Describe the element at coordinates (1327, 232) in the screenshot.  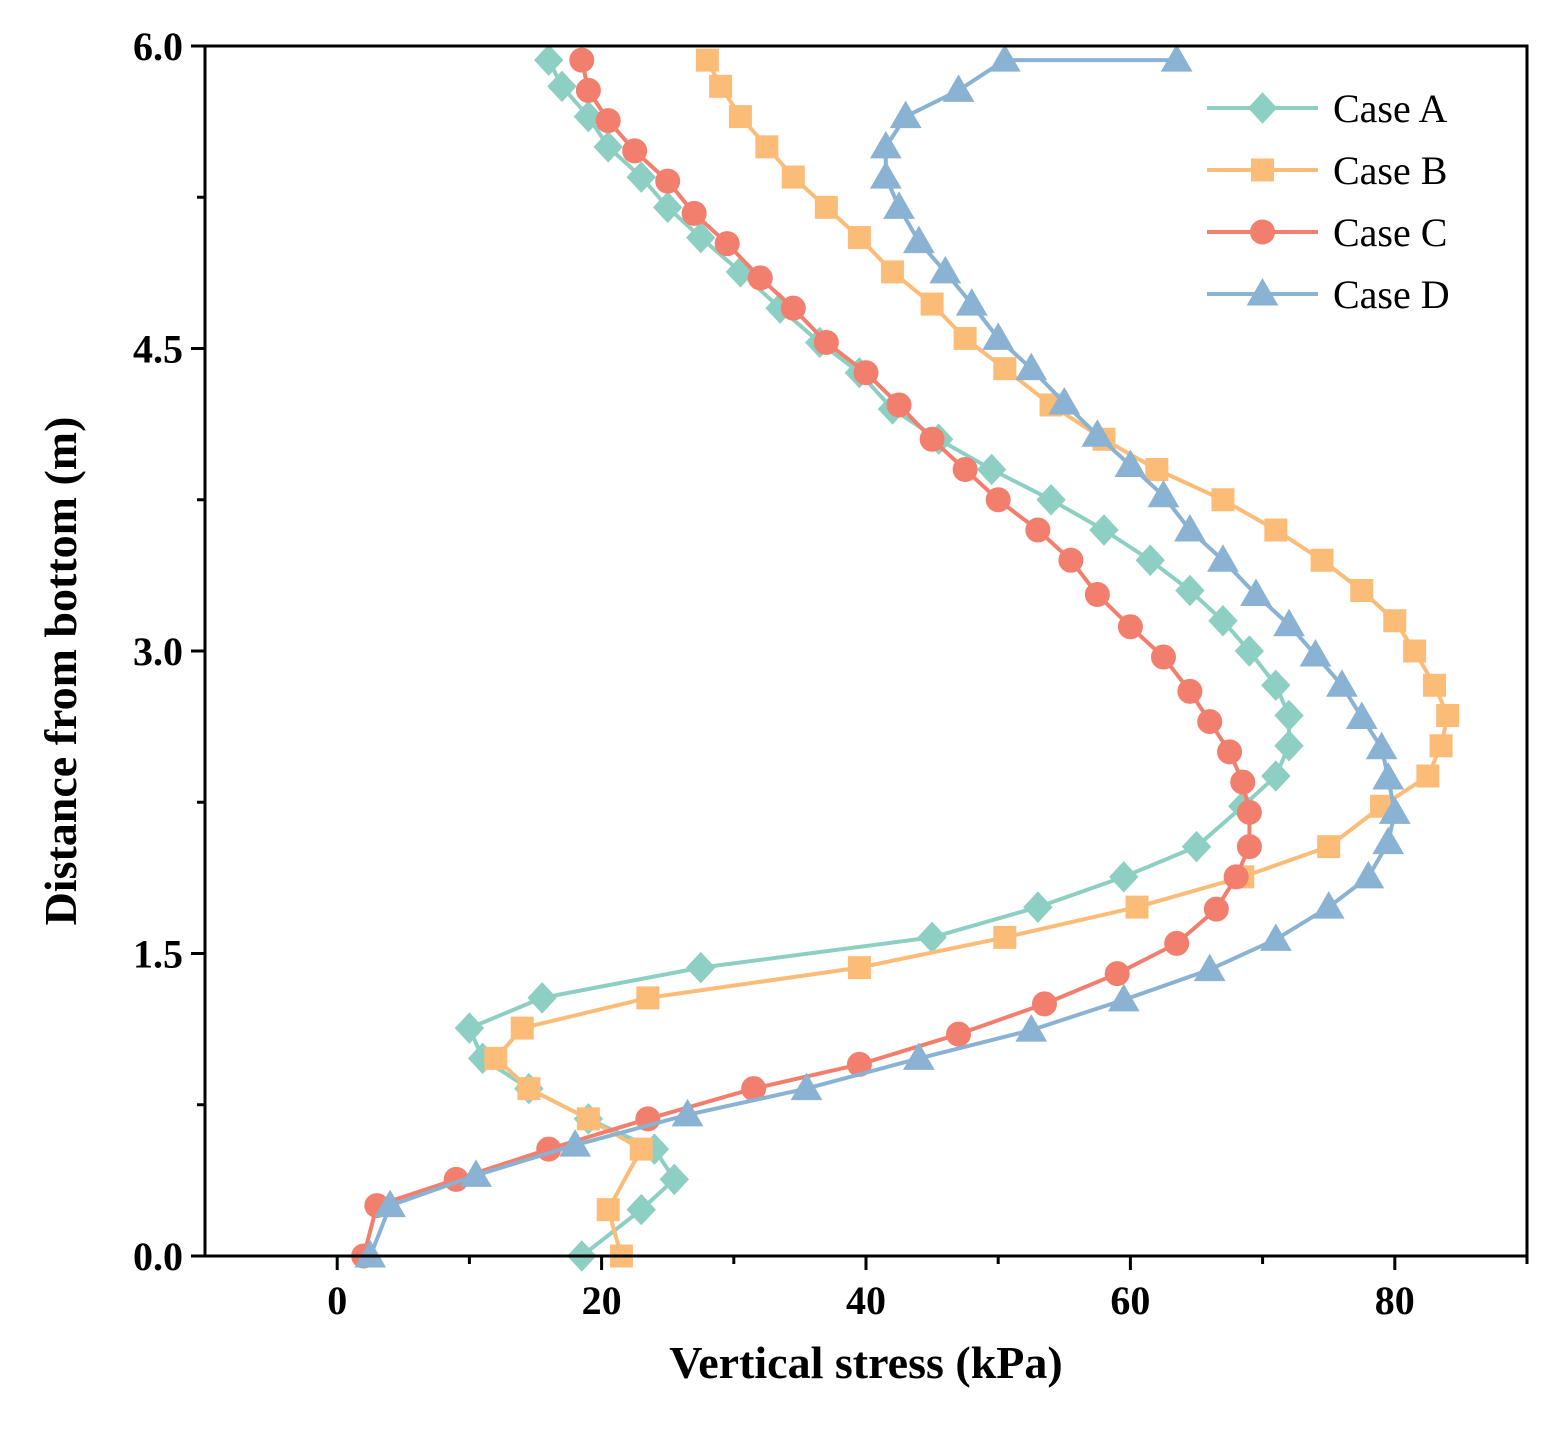
I see `legend-item: Case C` at that location.